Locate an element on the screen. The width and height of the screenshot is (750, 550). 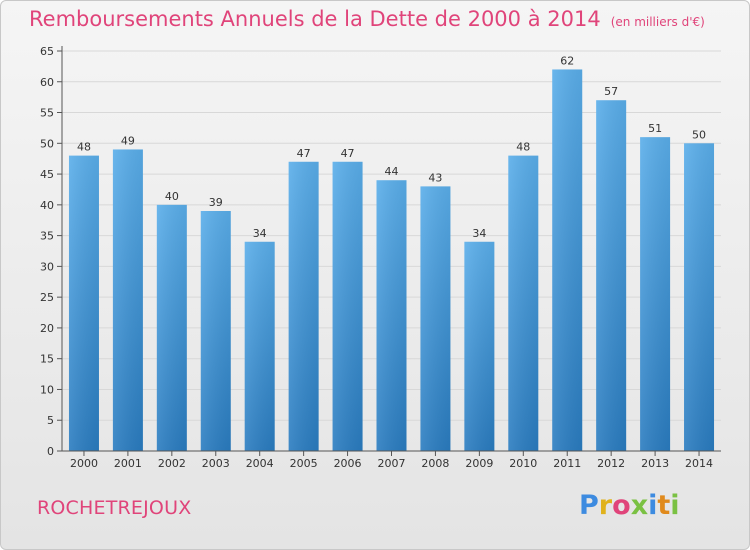
x-tick-label: 2001 is located at coordinates (128, 463).